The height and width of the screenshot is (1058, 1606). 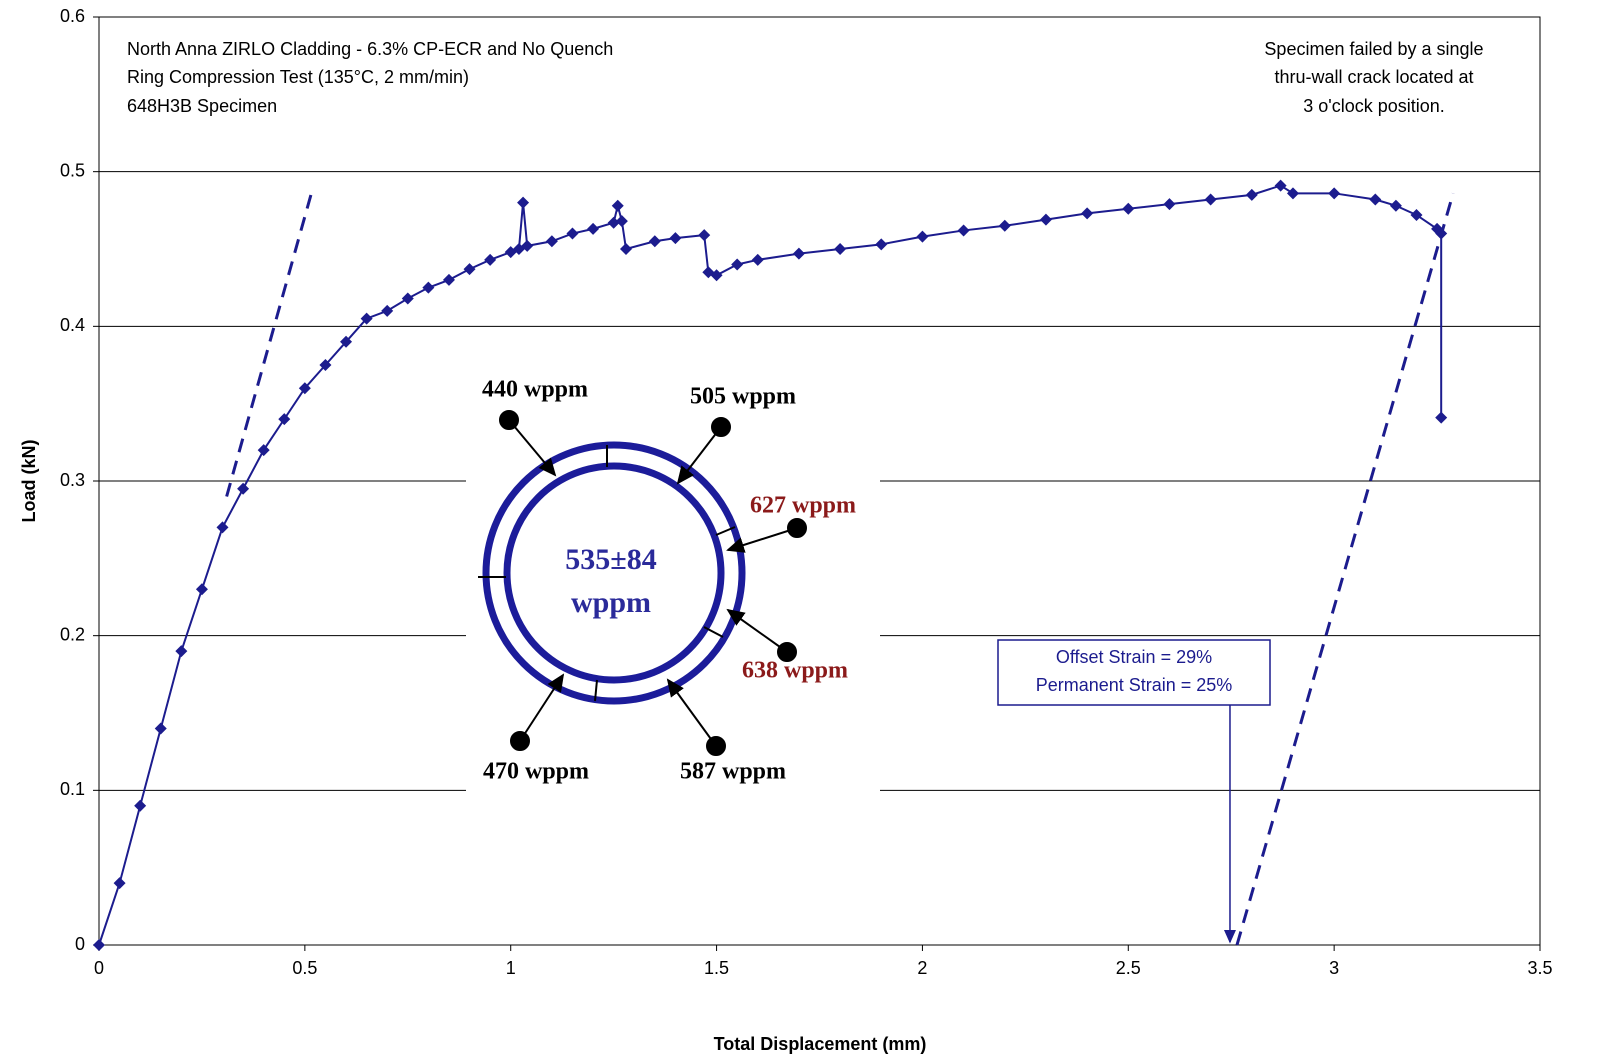 I want to click on inset-label: 627 wppm, so click(x=803, y=506).